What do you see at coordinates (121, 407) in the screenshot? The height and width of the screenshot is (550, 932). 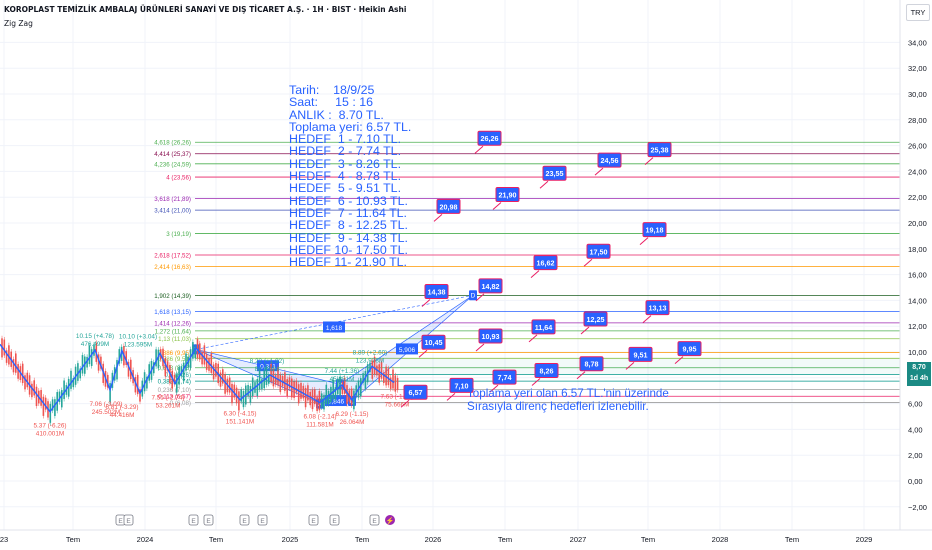 I see `zigzag-label: 6.81 (-3.29)` at bounding box center [121, 407].